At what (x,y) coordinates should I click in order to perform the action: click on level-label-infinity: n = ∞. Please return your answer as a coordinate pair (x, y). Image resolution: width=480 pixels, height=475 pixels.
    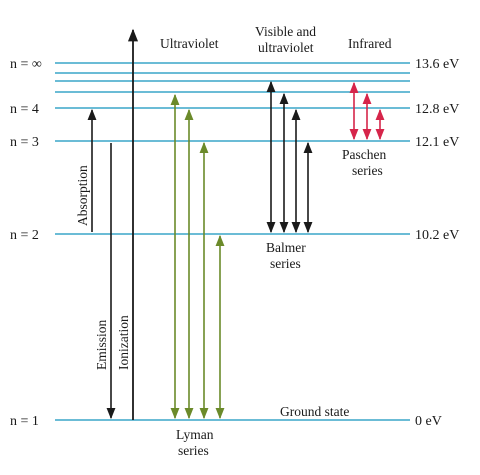
    Looking at the image, I should click on (26, 64).